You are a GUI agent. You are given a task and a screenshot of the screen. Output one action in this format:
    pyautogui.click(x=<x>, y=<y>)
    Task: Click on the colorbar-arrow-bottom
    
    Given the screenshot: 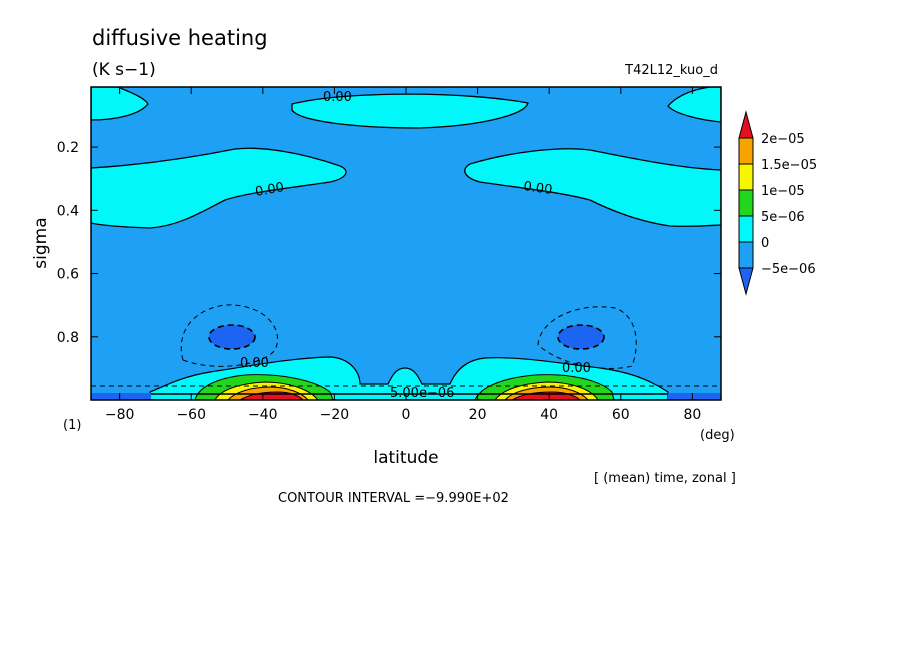 What is the action you would take?
    pyautogui.click(x=746, y=281)
    